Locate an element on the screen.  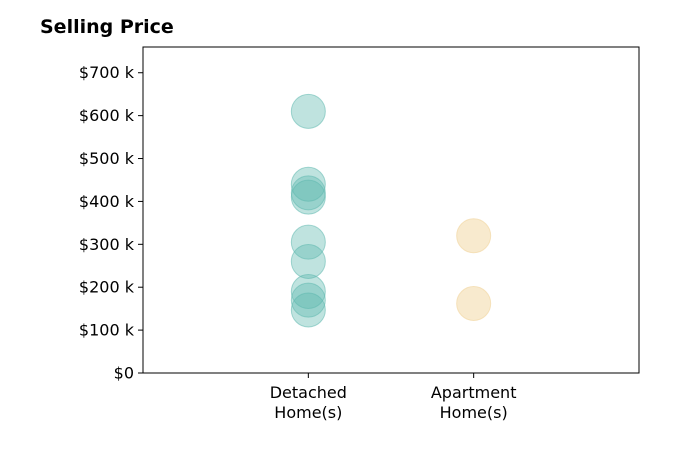
y-tick-label: $300 k is located at coordinates (107, 244).